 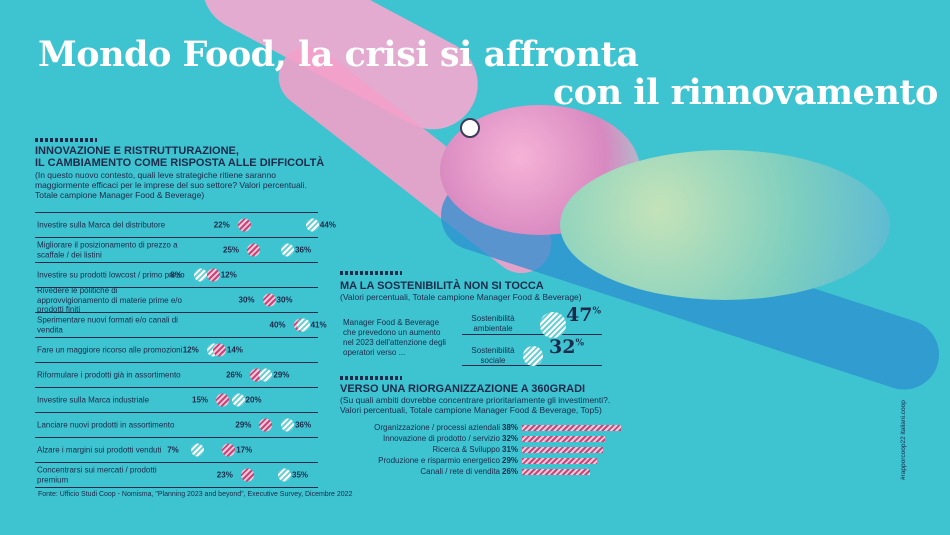 I want to click on bar-label: Innovazione di prodotto / servizio, so click(x=441, y=438).